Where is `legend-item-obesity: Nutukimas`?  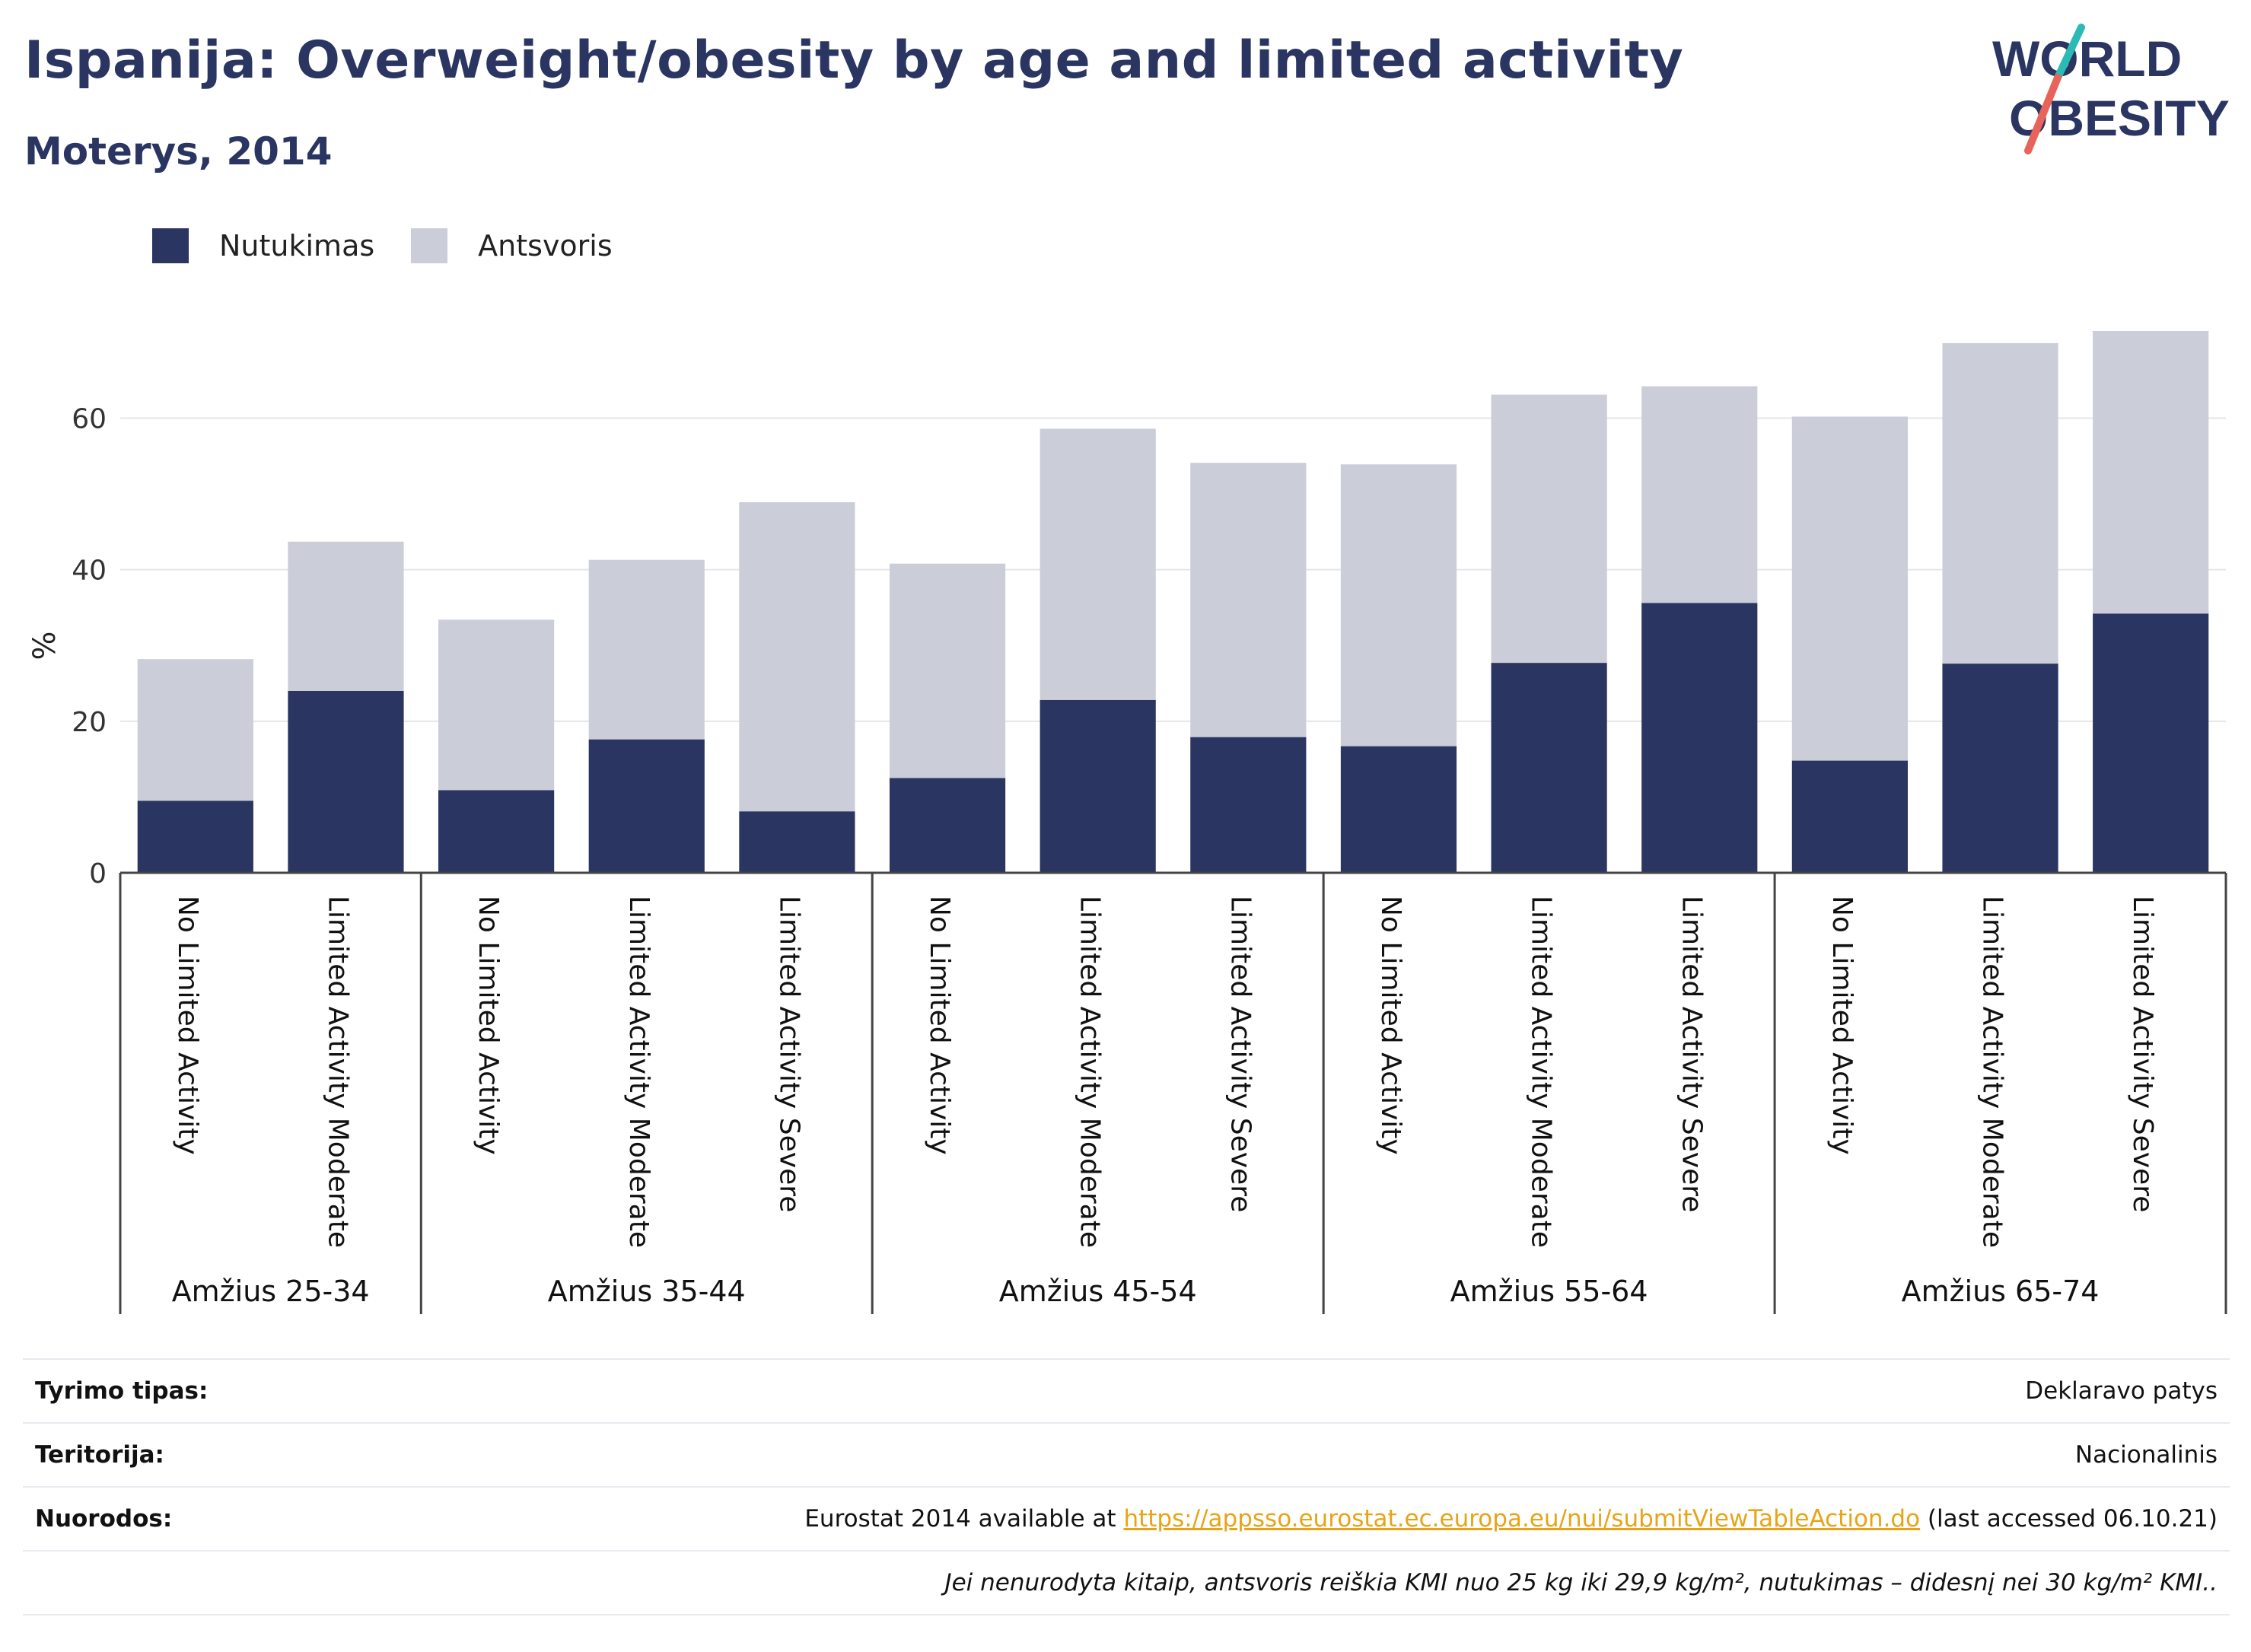
legend-item-obesity: Nutukimas is located at coordinates (263, 245).